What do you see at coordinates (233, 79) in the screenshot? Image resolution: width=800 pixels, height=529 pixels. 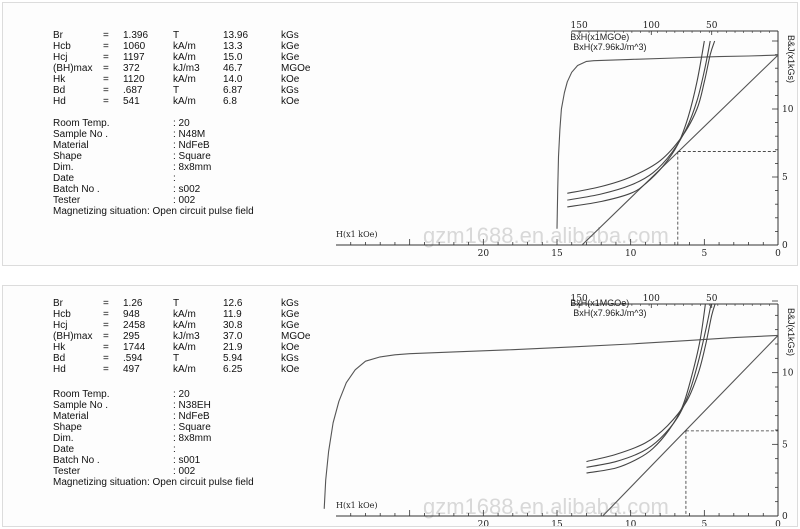 I see `spec-value2: 14.0` at bounding box center [233, 79].